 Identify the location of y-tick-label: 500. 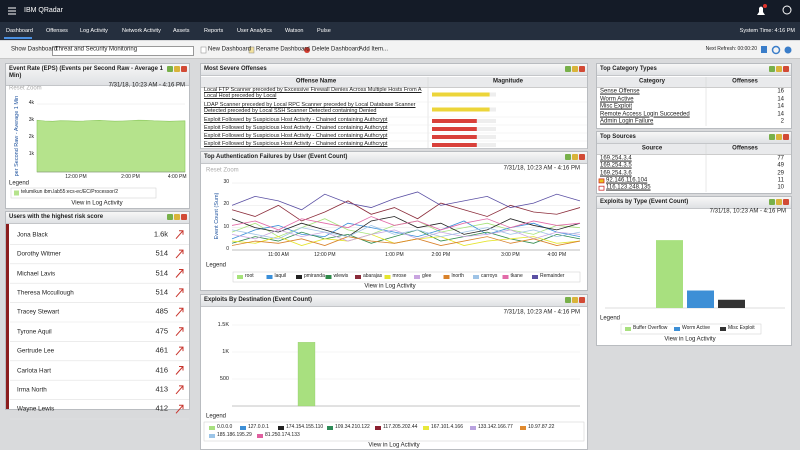
(224, 378).